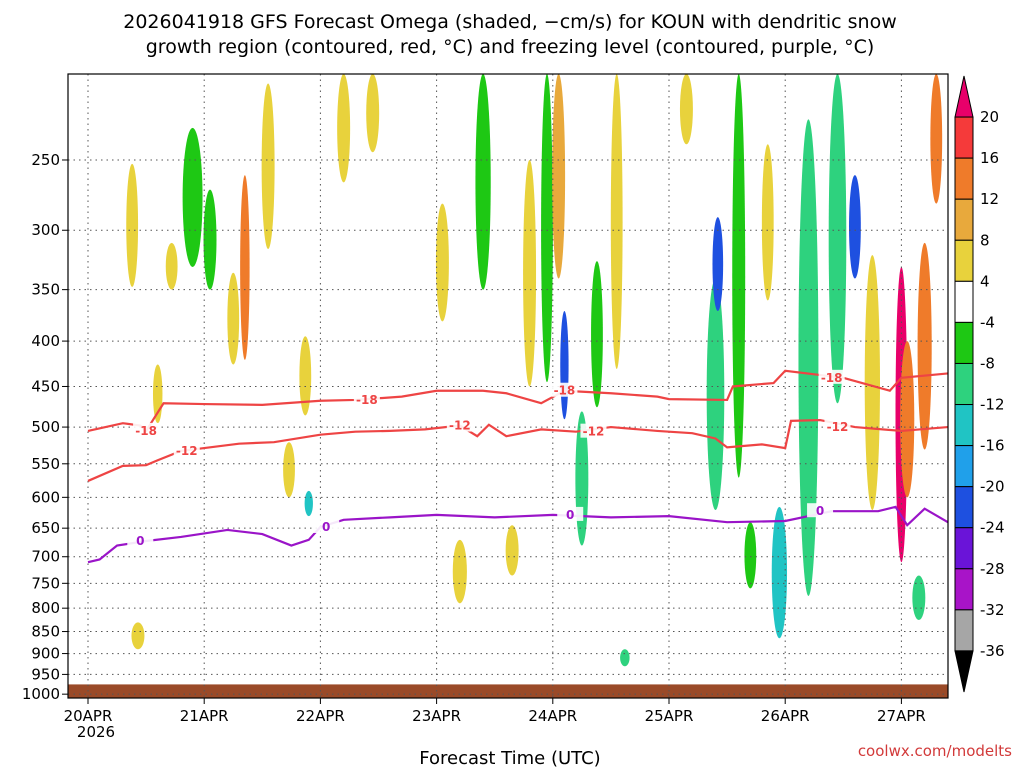 Image resolution: width=1024 pixels, height=768 pixels. I want to click on y-tick-label-900: 900, so click(45, 654).